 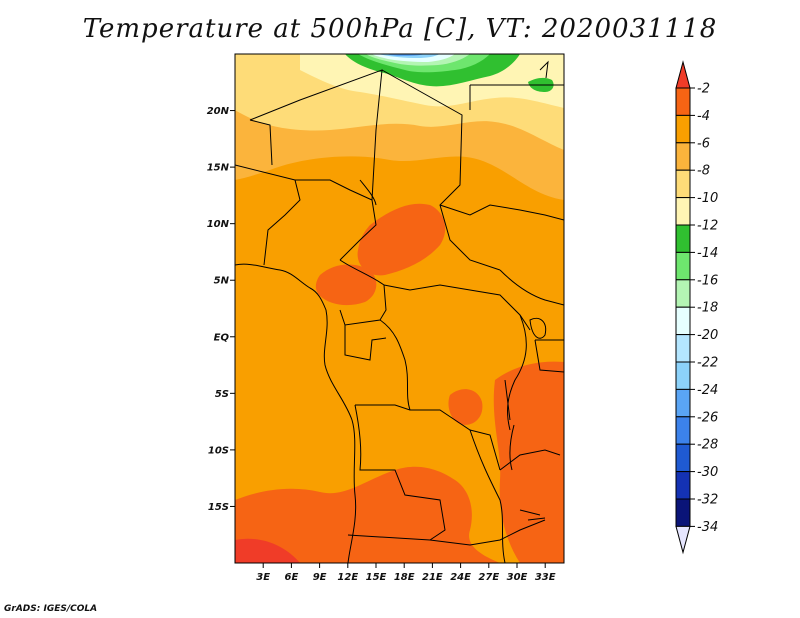 What do you see at coordinates (517, 577) in the screenshot?
I see `lon-tick-label: 30E` at bounding box center [517, 577].